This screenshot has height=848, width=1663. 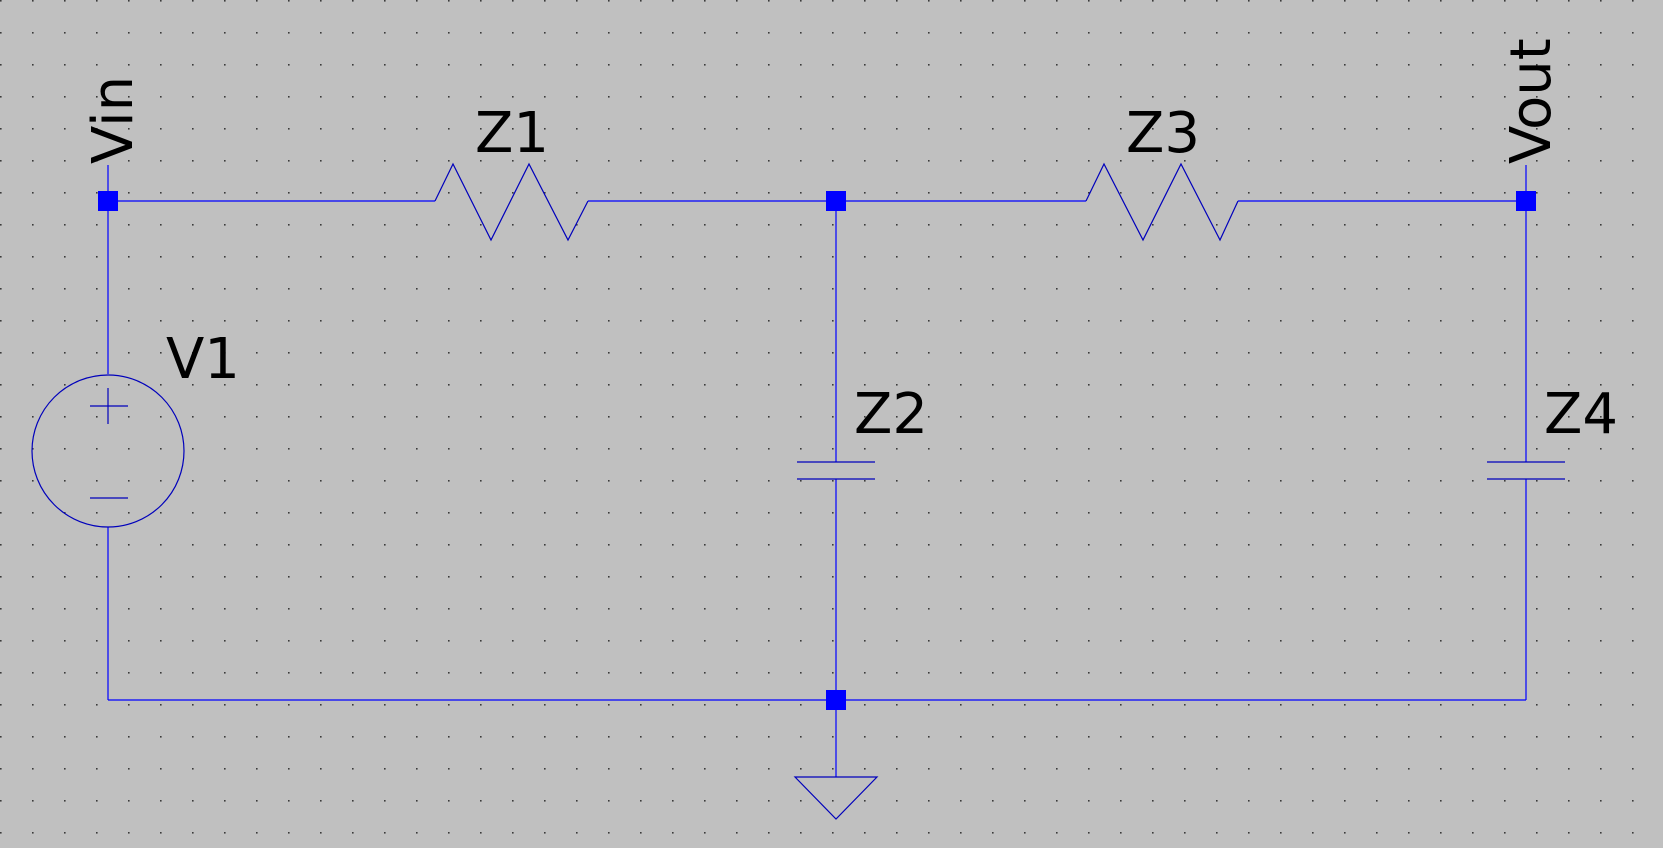 What do you see at coordinates (1163, 133) in the screenshot?
I see `label-z3: Z3` at bounding box center [1163, 133].